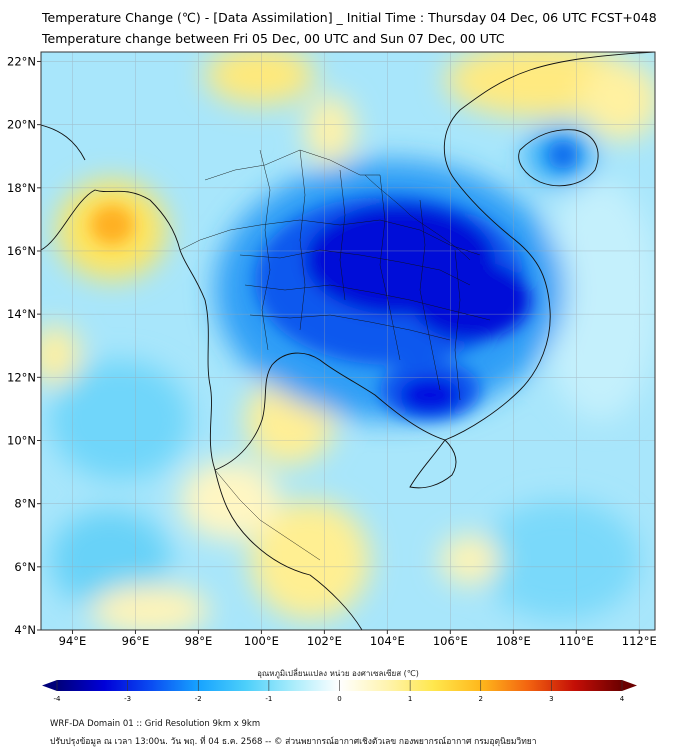 Image resolution: width=676 pixels, height=756 pixels. Describe the element at coordinates (21, 440) in the screenshot. I see `lat-tick-label: 10°N` at that location.